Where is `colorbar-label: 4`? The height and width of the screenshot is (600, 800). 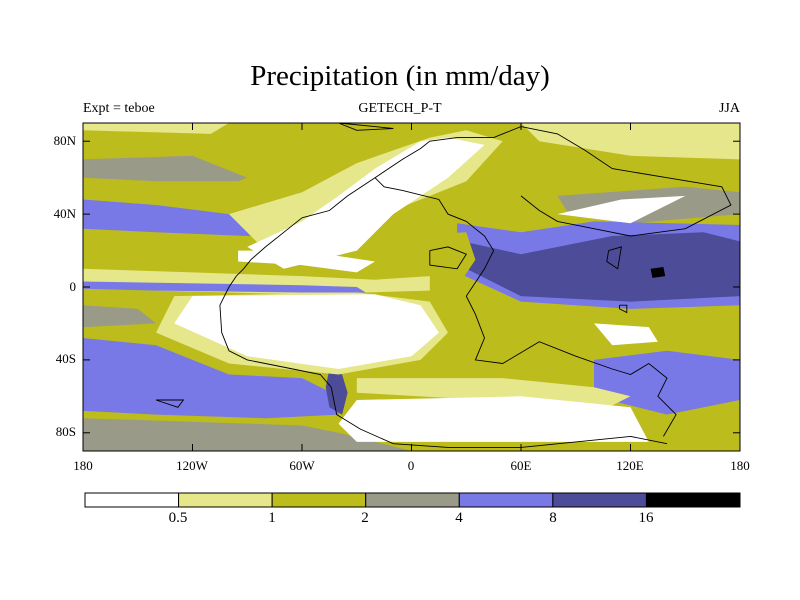
colorbar-label: 4 is located at coordinates (459, 518).